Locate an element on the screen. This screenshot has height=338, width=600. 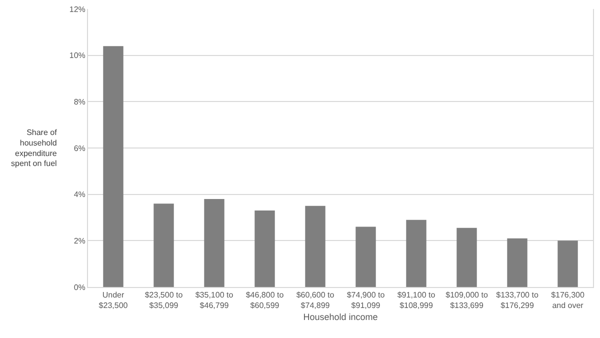
y-tick-label: 0% is located at coordinates (80, 287).